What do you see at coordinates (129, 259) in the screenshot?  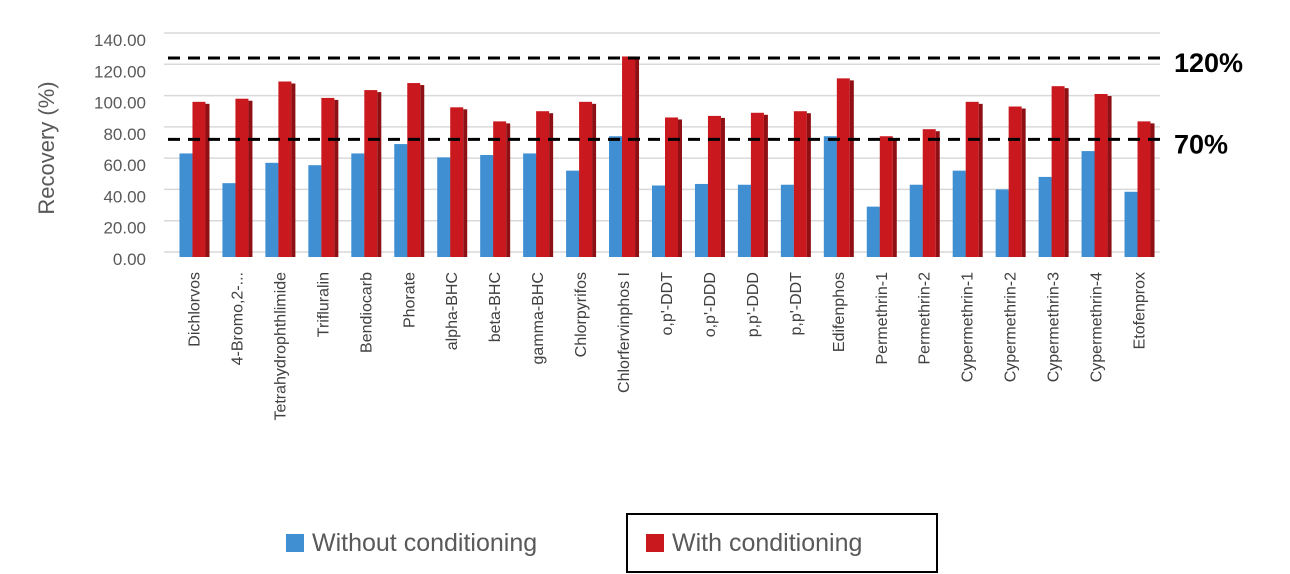 I see `y-tick-label: 0.00` at bounding box center [129, 259].